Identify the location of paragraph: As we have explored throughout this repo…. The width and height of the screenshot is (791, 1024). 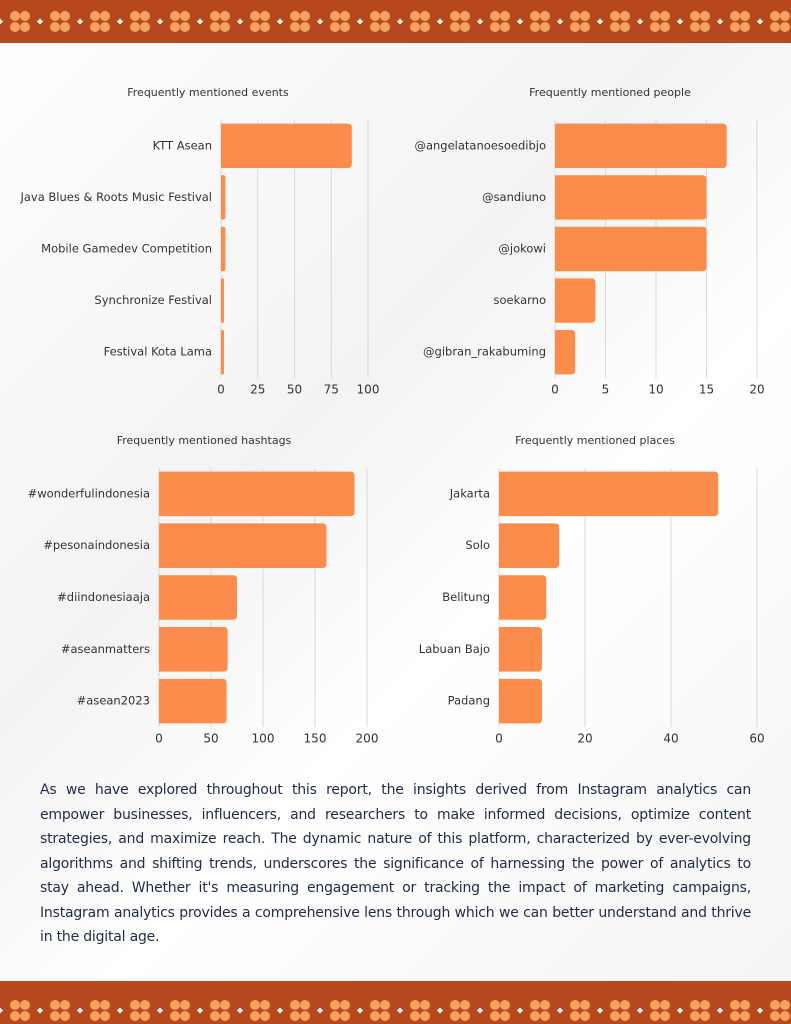
(395, 863).